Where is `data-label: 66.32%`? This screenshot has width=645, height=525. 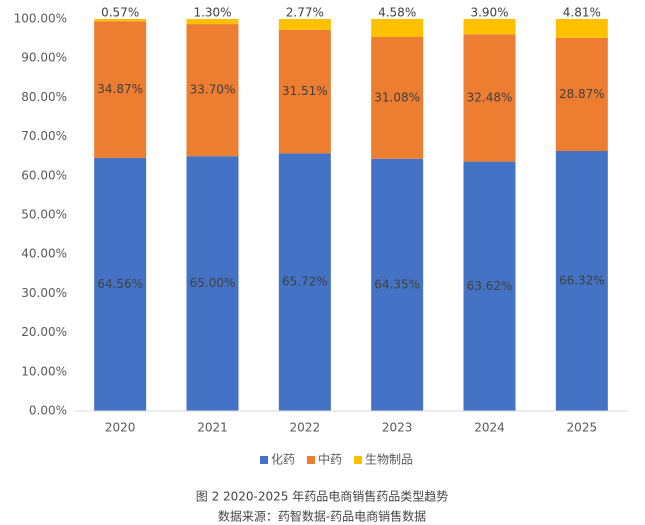 data-label: 66.32% is located at coordinates (582, 281).